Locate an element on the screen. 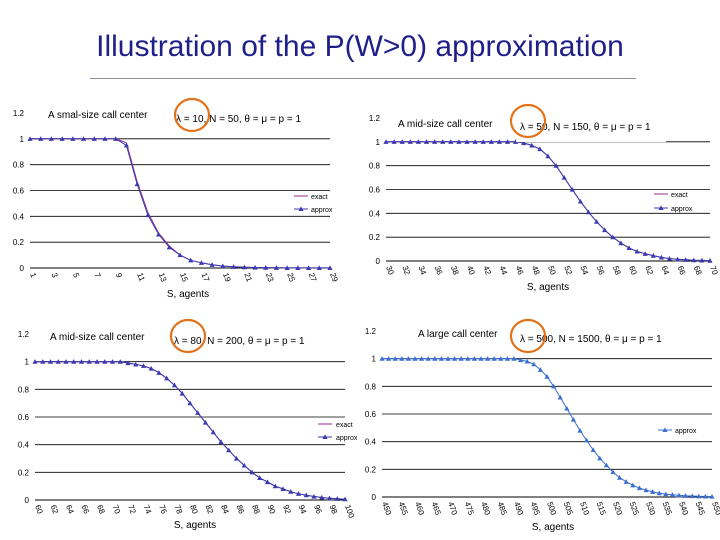  x-tick-label: 86 is located at coordinates (241, 510).